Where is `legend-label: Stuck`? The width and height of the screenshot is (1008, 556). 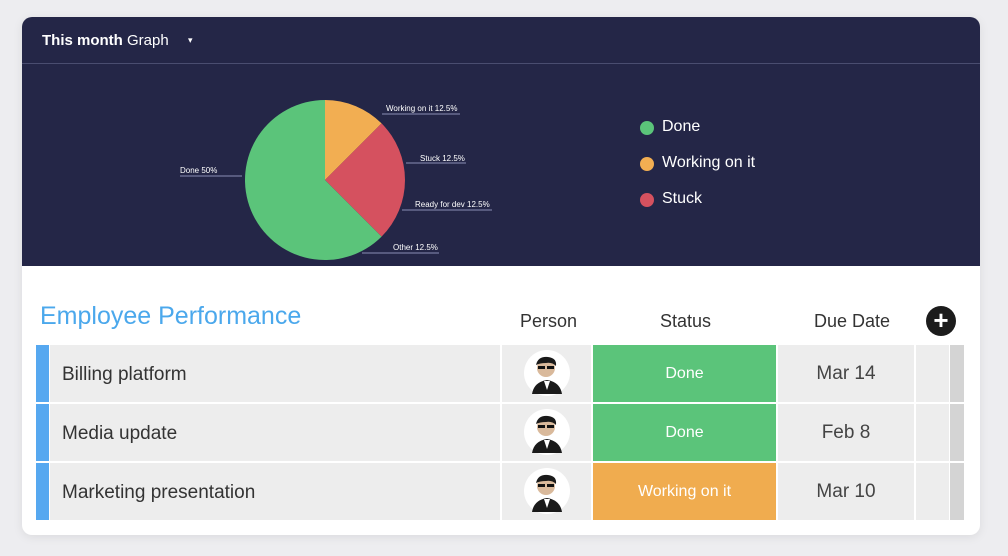 legend-label: Stuck is located at coordinates (682, 198).